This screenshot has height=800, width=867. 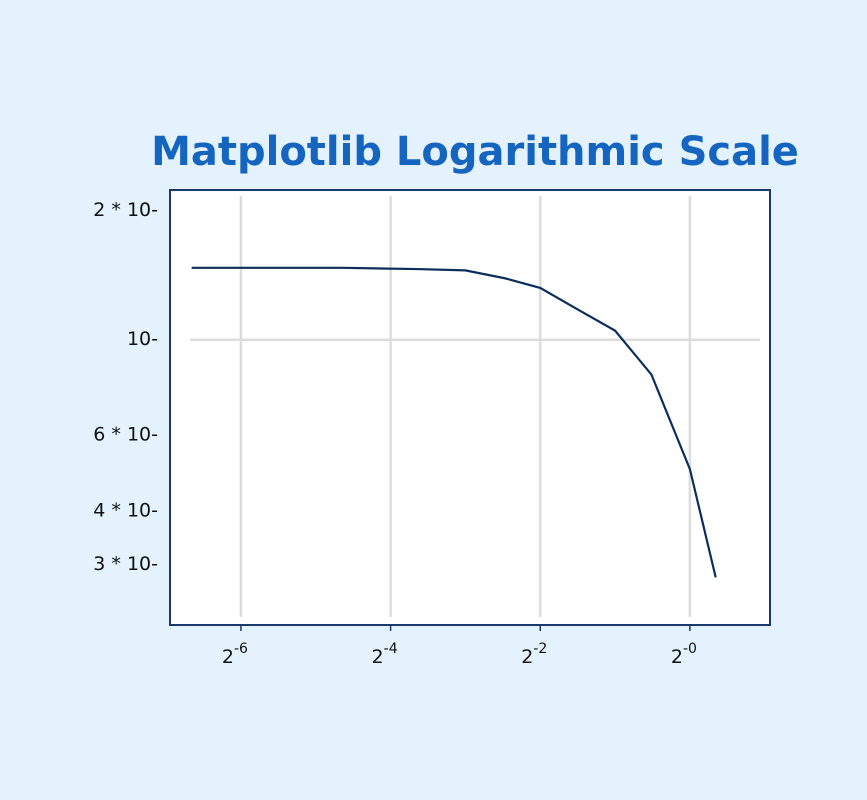 What do you see at coordinates (125, 510) in the screenshot?
I see `y-tick-label: 4 * 10-` at bounding box center [125, 510].